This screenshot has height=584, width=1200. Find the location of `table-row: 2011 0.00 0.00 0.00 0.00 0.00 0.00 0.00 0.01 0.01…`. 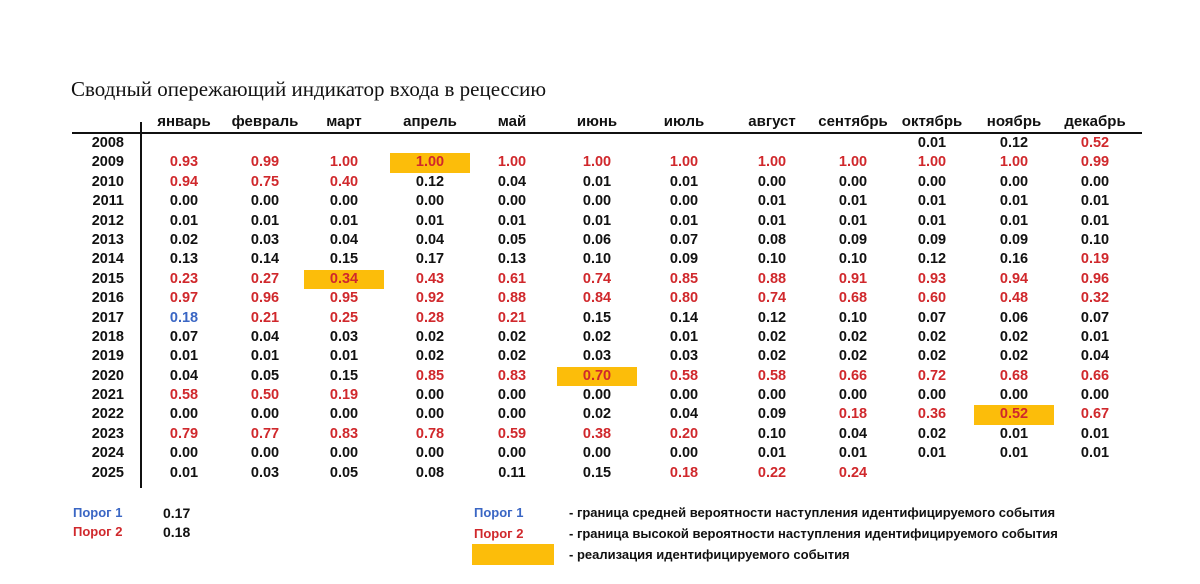

table-row: 2011 0.00 0.00 0.00 0.00 0.00 0.00 0.00 0.01 0.01… is located at coordinates (607, 201).